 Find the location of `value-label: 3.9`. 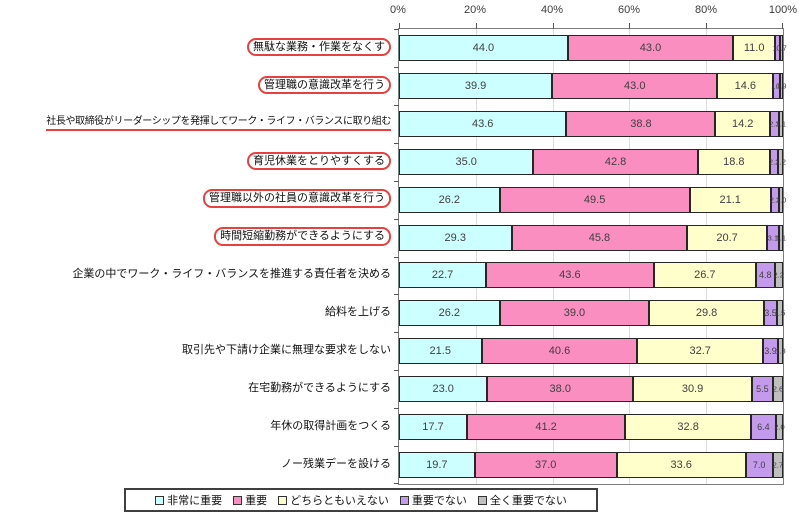

value-label: 3.9 is located at coordinates (770, 351).